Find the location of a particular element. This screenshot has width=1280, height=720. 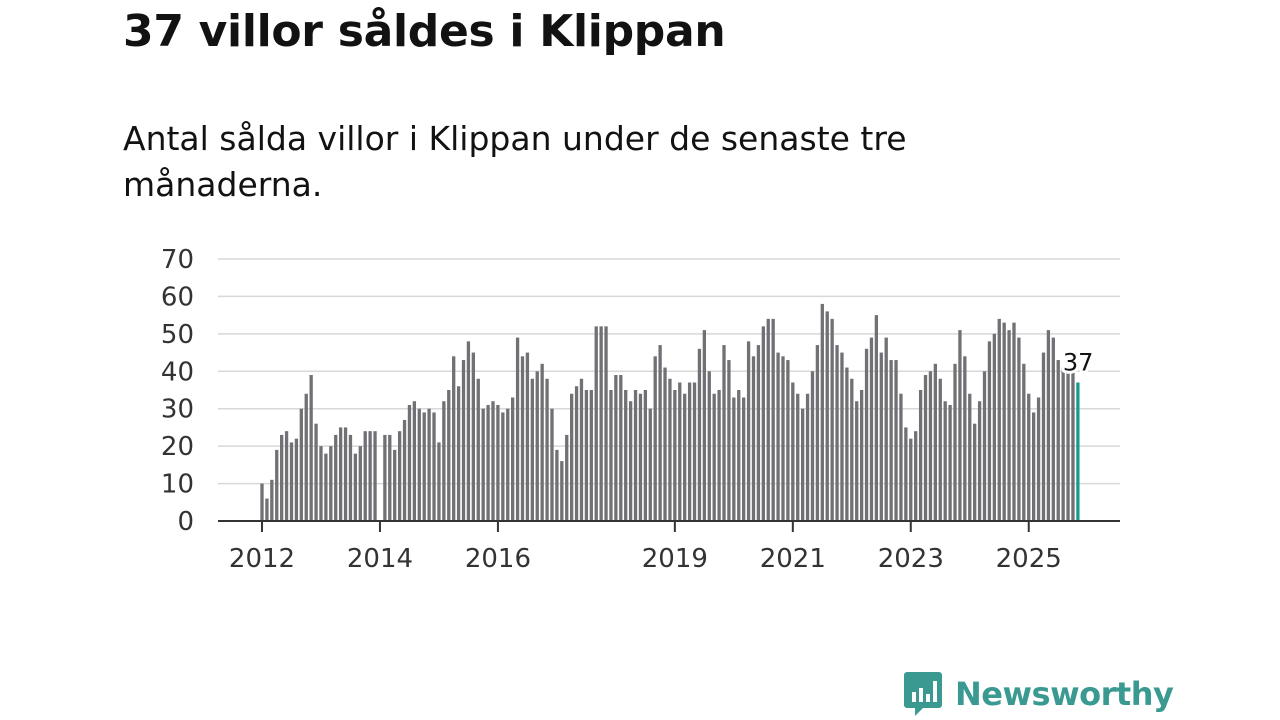

x-tick-label-2023: 2023 is located at coordinates (911, 559).